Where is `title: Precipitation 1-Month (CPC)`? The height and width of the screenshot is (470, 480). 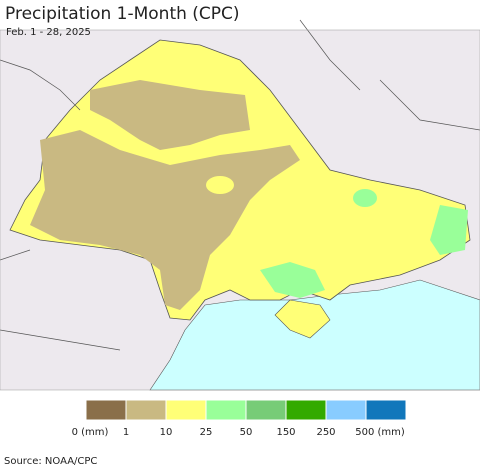 title: Precipitation 1-Month (CPC) is located at coordinates (122, 14).